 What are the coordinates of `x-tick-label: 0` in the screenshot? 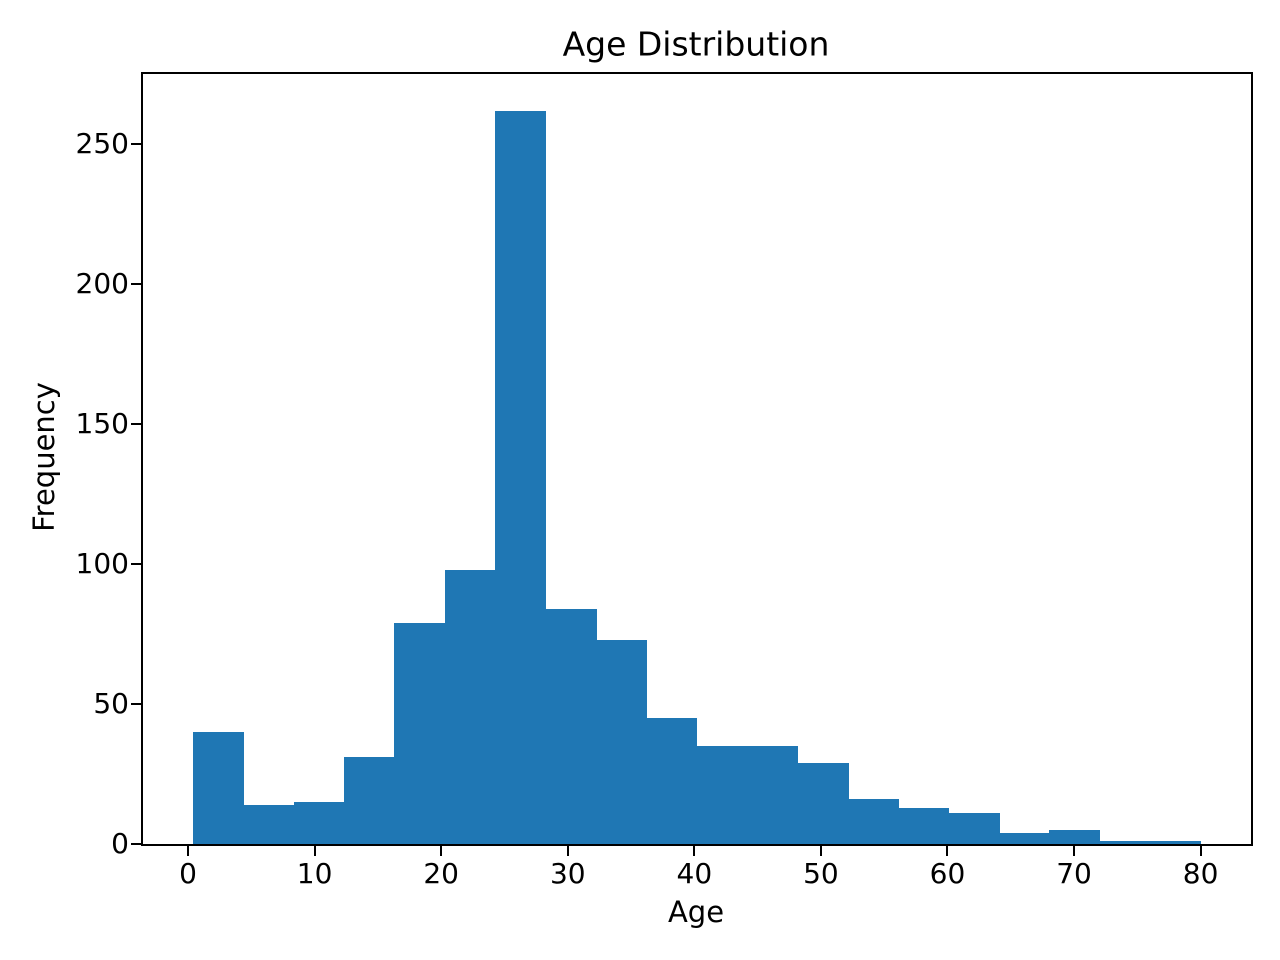 It's located at (188, 873).